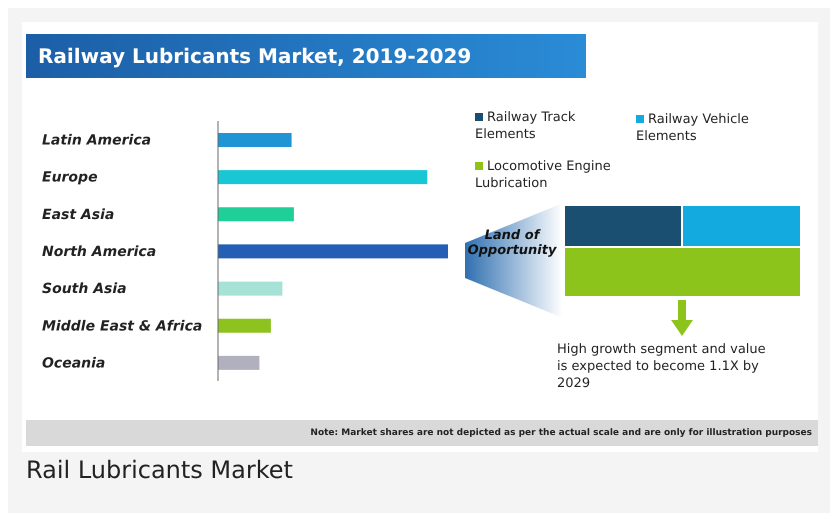 The image size is (838, 521). What do you see at coordinates (84, 289) in the screenshot?
I see `y-tick-label: South Asia` at bounding box center [84, 289].